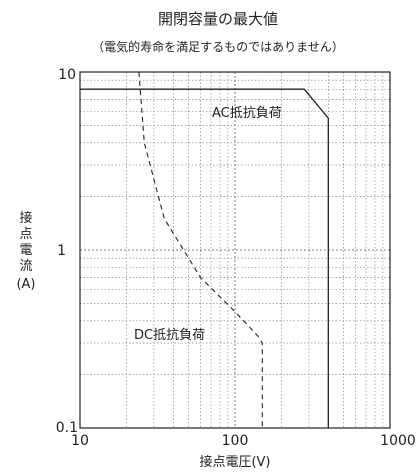 The height and width of the screenshot is (475, 416). Describe the element at coordinates (218, 19) in the screenshot. I see `chart-title: 開閉容量の最大値` at that location.